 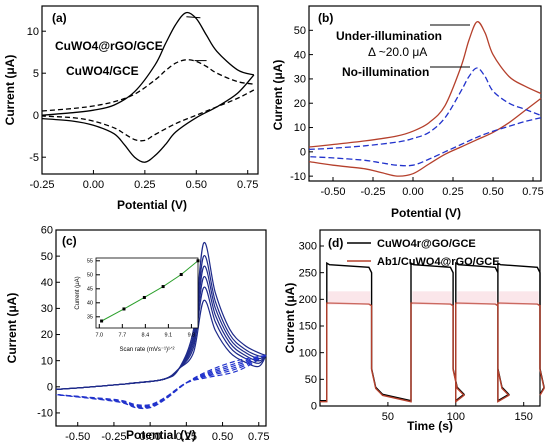 What do you see at coordinates (47, 231) in the screenshot?
I see `c-ytick-label-7: 60` at bounding box center [47, 231].